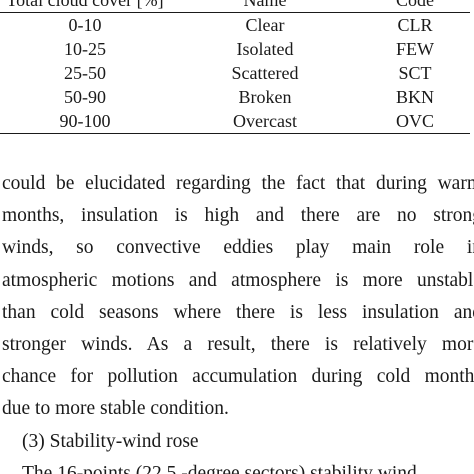 This screenshot has height=474, width=474. What do you see at coordinates (265, 73) in the screenshot?
I see `cell-name: Scattered` at bounding box center [265, 73].